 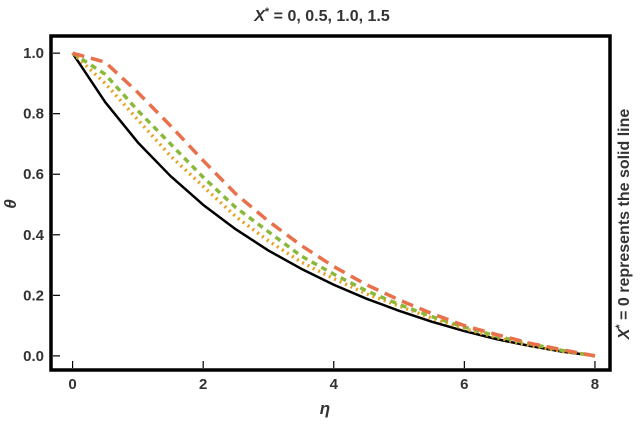 What do you see at coordinates (10, 204) in the screenshot?
I see `y-axis-label: θ` at bounding box center [10, 204].